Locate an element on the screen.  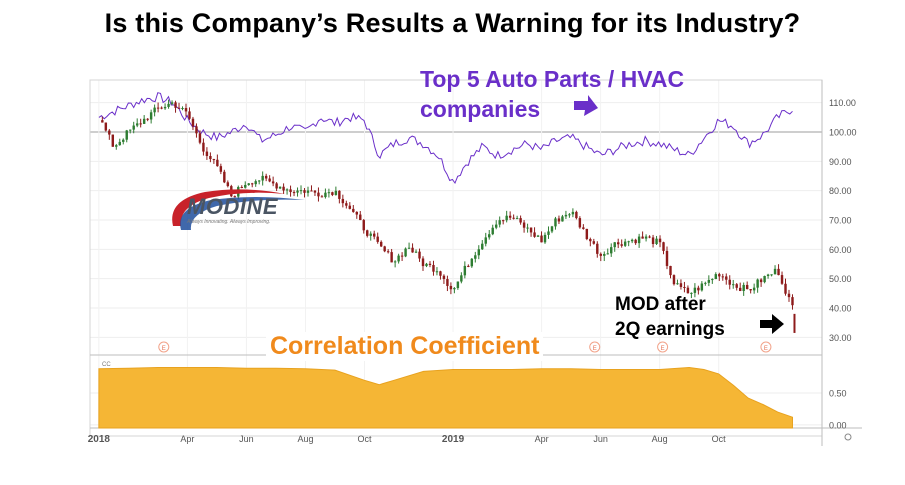
price-tick-label: 110.00 is located at coordinates (842, 103).